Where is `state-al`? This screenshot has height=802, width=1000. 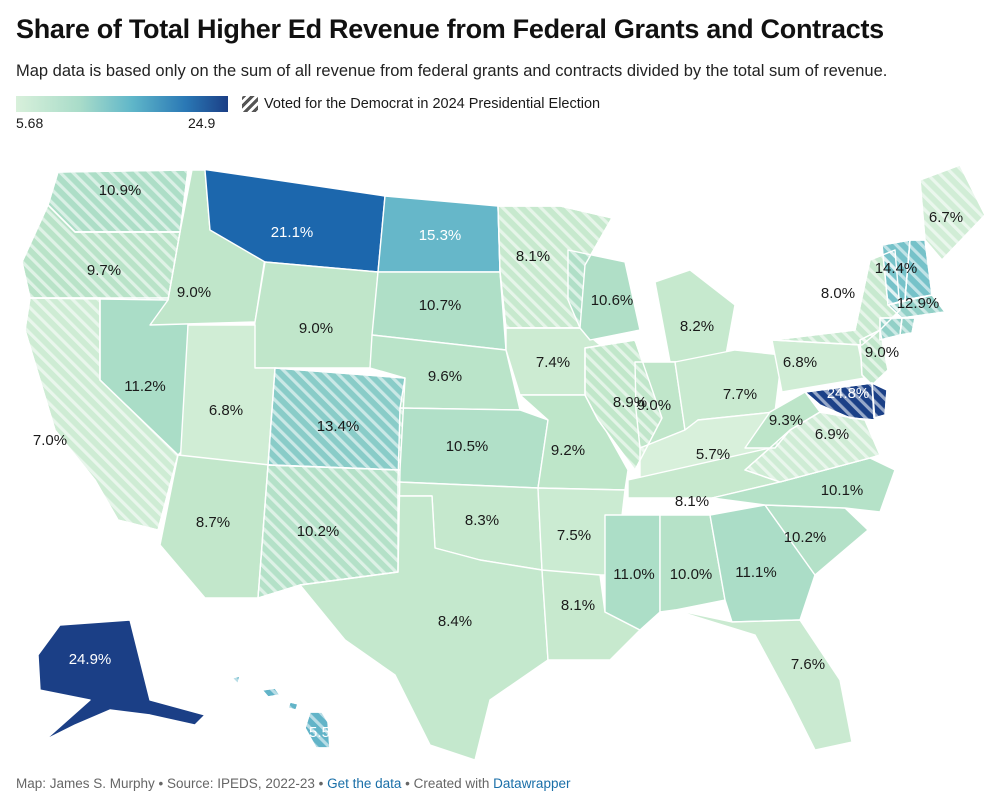 state-al is located at coordinates (692, 563).